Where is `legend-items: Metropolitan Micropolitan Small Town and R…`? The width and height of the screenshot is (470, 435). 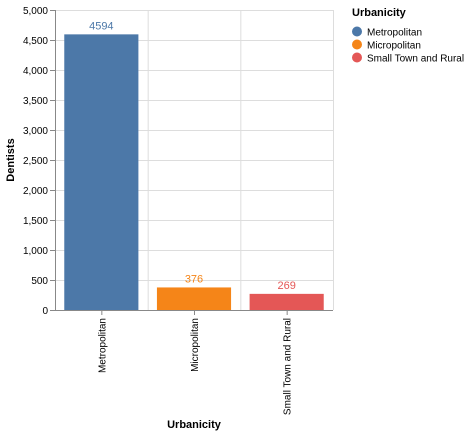 legend-items: Metropolitan Micropolitan Small Town and R… is located at coordinates (408, 45).